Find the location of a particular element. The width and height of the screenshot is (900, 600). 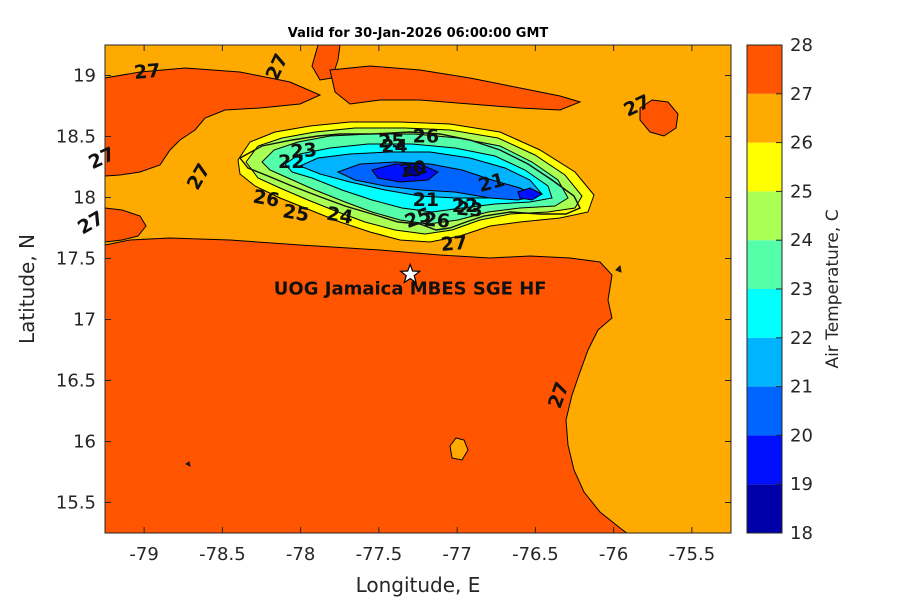

colorbar-tick-label: 18 is located at coordinates (801, 533).